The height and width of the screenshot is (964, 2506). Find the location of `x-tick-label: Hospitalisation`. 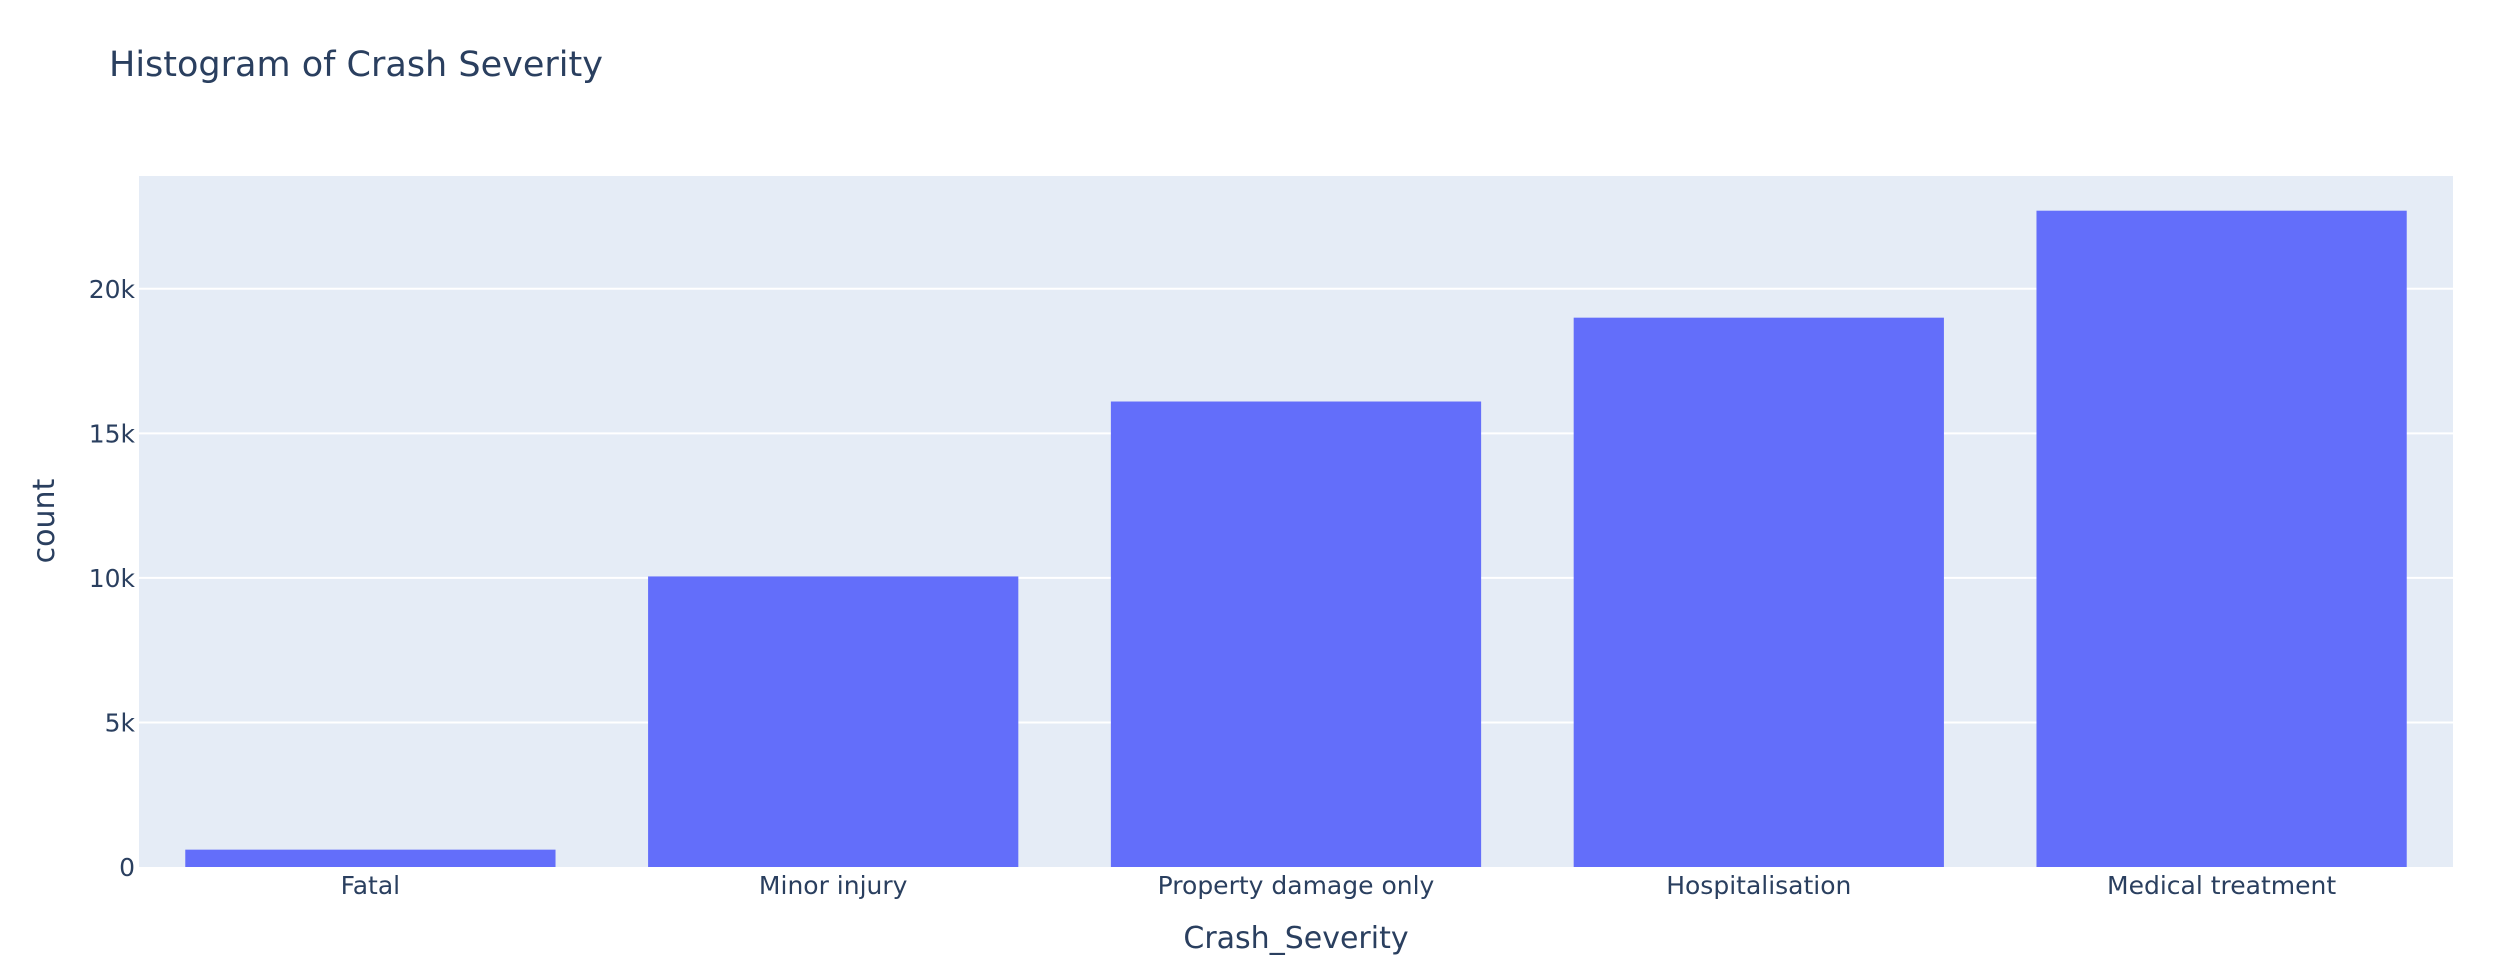

x-tick-label: Hospitalisation is located at coordinates (1758, 885).